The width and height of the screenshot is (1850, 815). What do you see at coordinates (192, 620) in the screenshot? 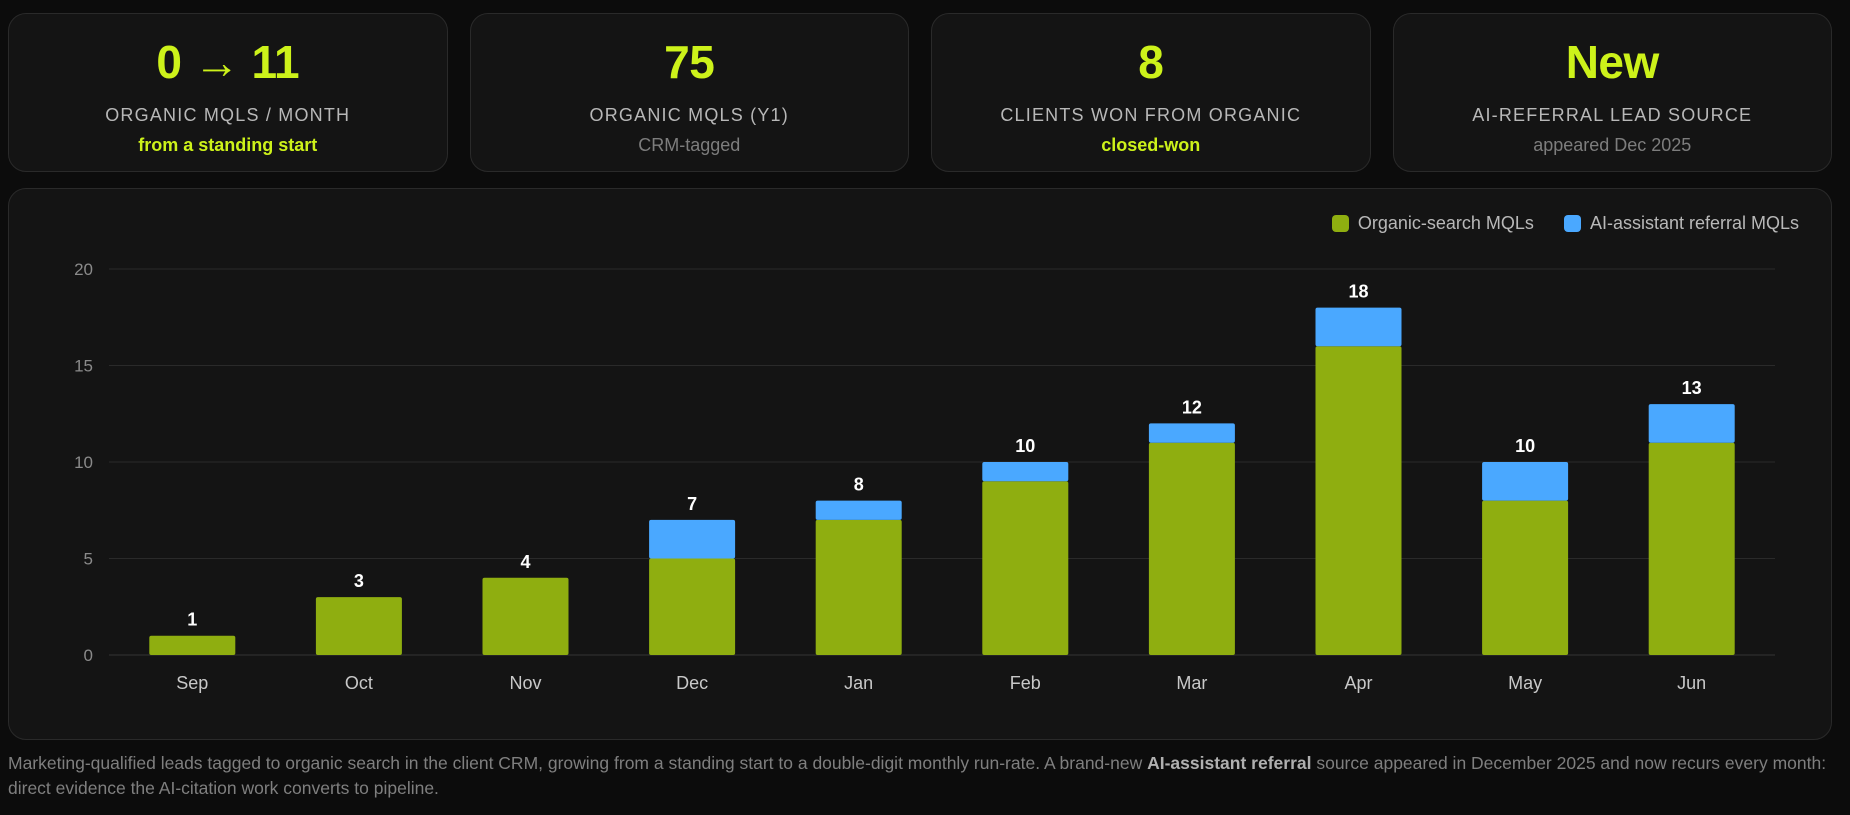
I see `bar-total-label: 1` at bounding box center [192, 620].